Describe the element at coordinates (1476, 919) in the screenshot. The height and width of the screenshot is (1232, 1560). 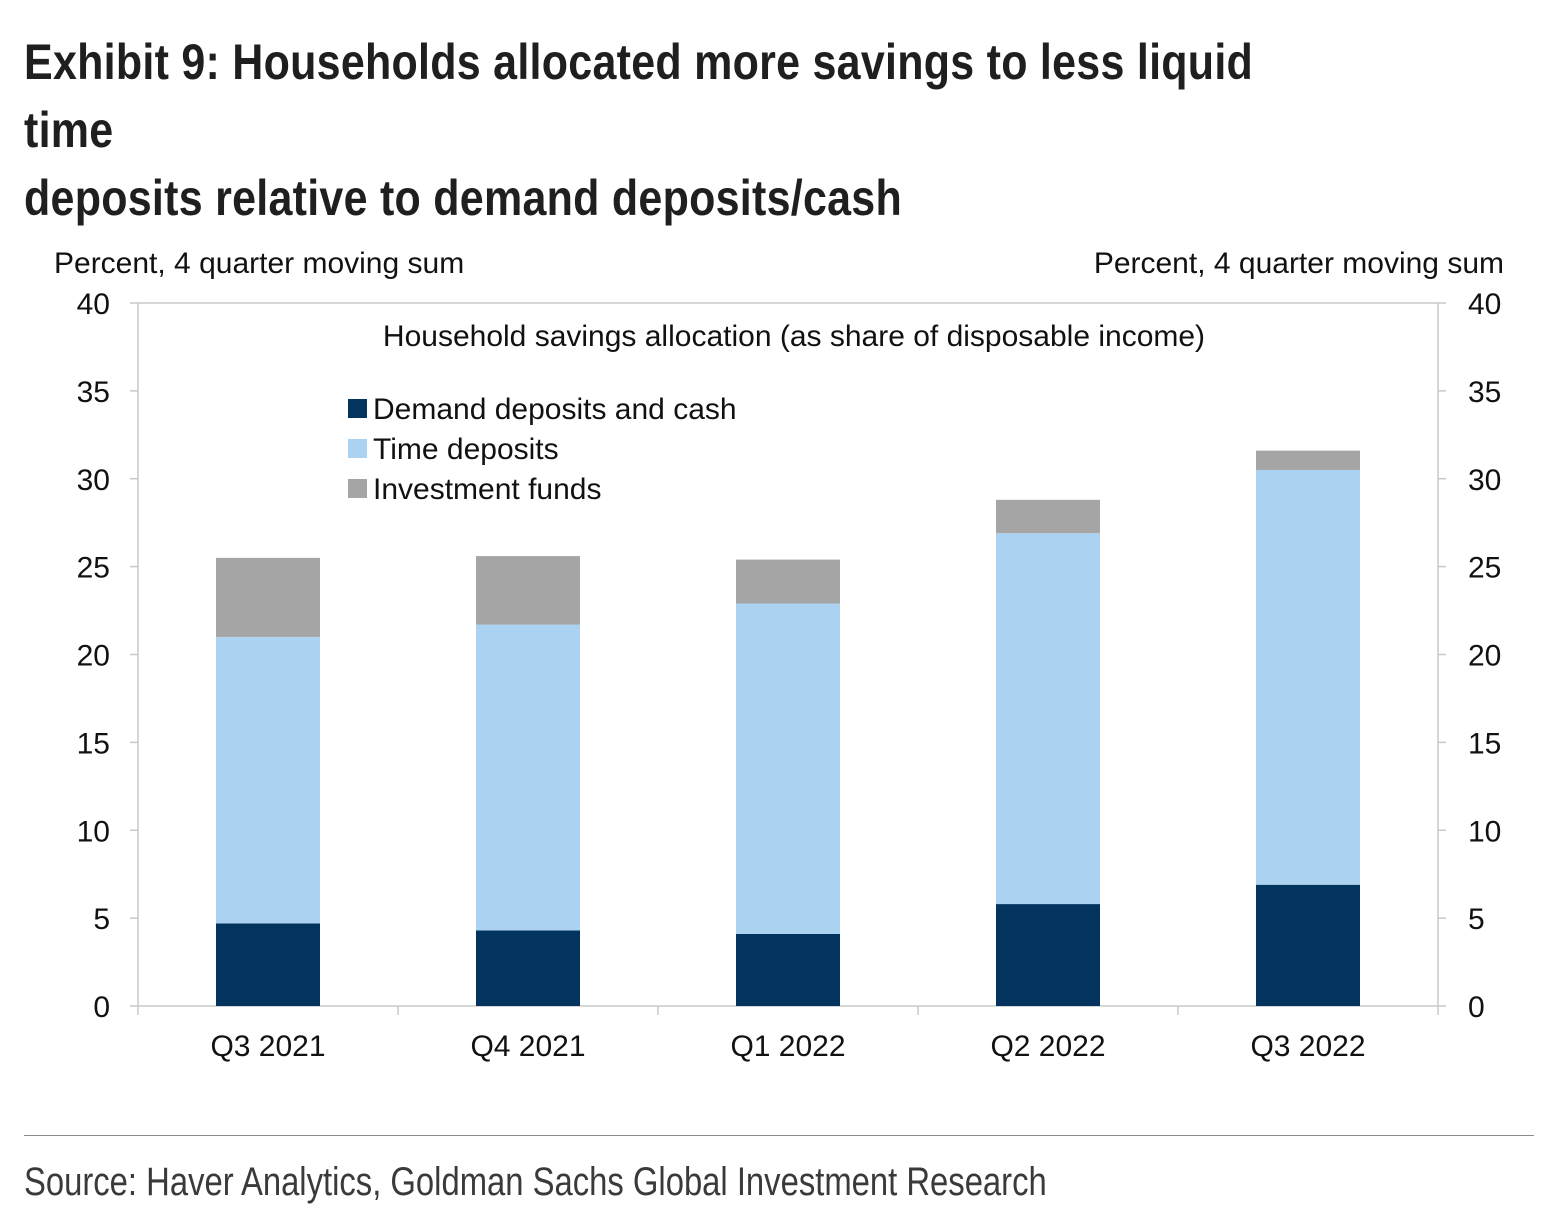
I see `y-tick-label-right: 5` at that location.